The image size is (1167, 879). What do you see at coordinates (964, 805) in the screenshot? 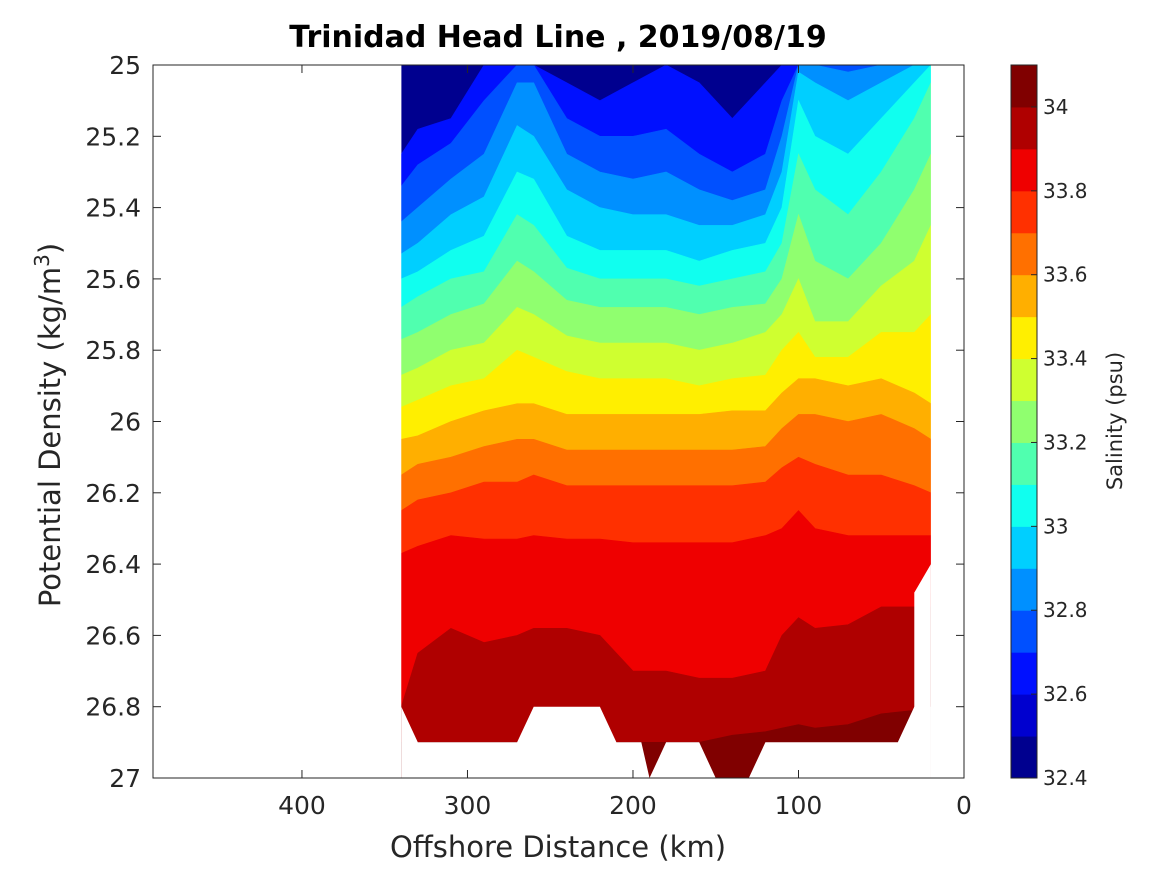
I see `x-tick-label: 0` at bounding box center [964, 805].